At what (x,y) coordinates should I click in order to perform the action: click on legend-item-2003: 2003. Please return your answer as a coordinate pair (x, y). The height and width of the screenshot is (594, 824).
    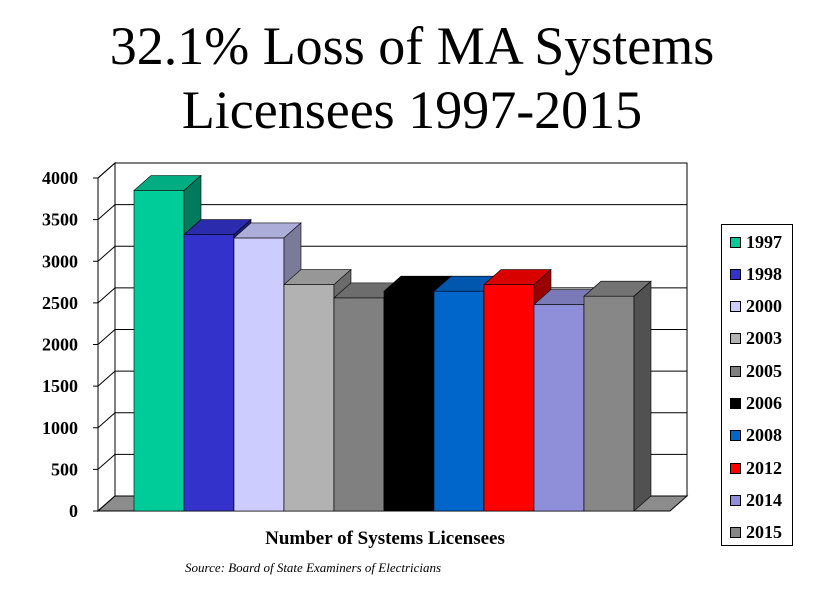
    Looking at the image, I should click on (756, 338).